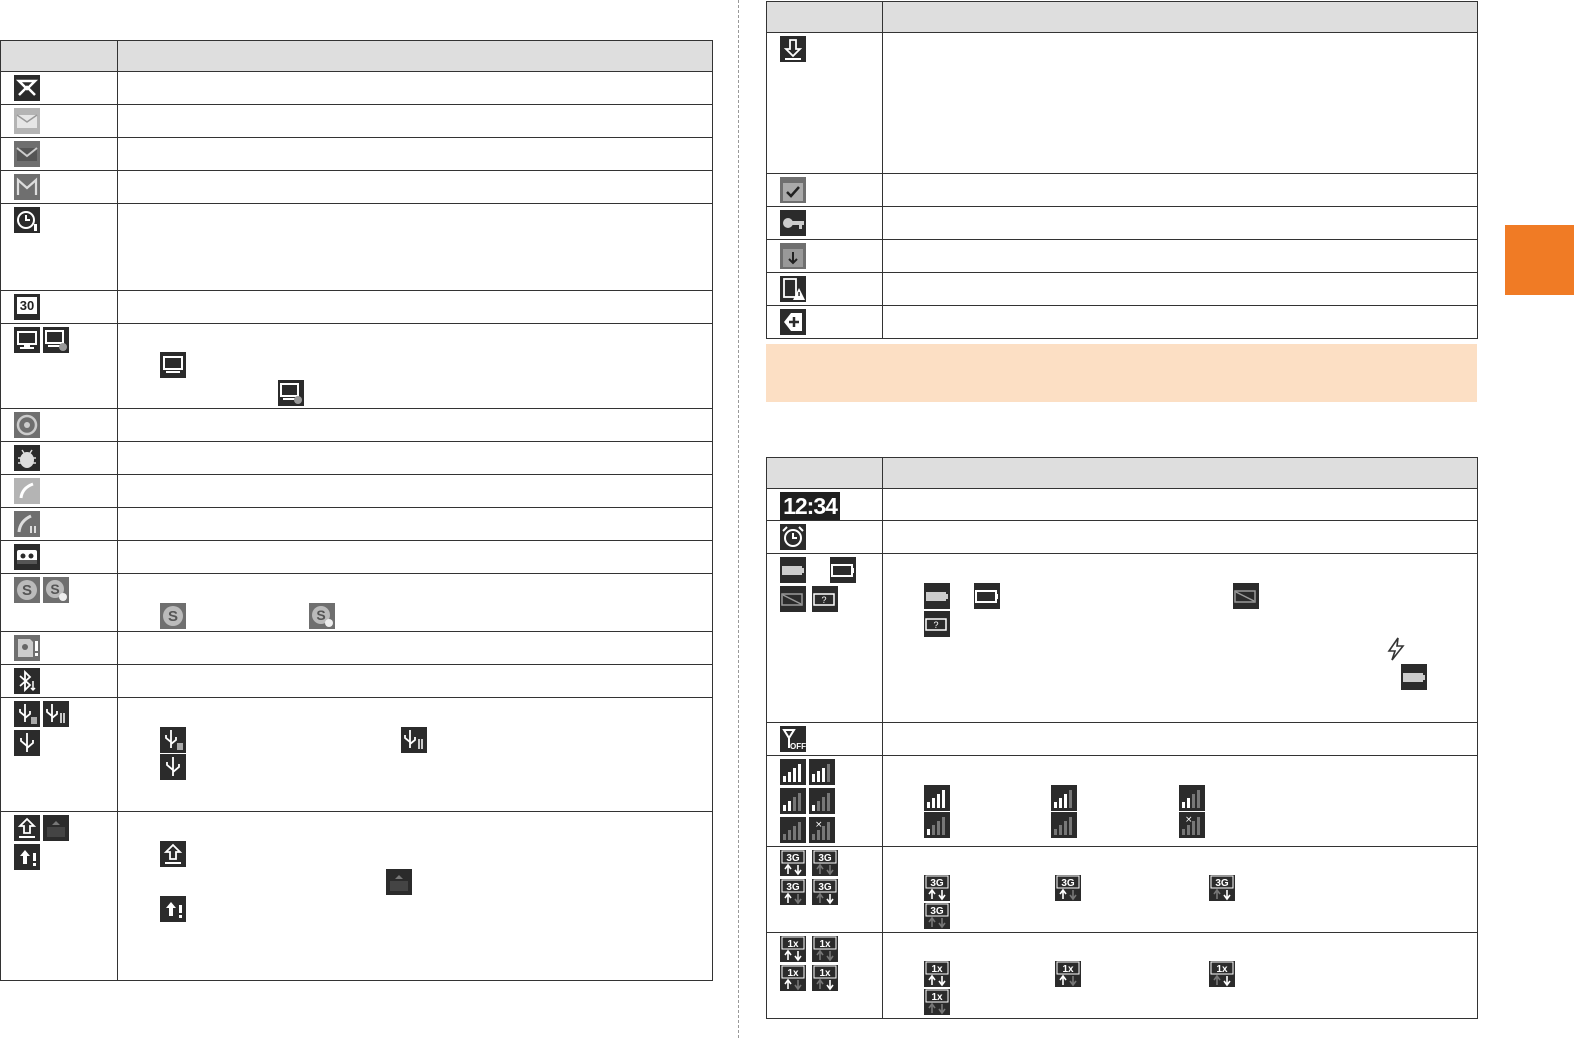  I want to click on table-row: 3G 3G 3G 3G 3G 3G 3G 3G, so click(1122, 889).